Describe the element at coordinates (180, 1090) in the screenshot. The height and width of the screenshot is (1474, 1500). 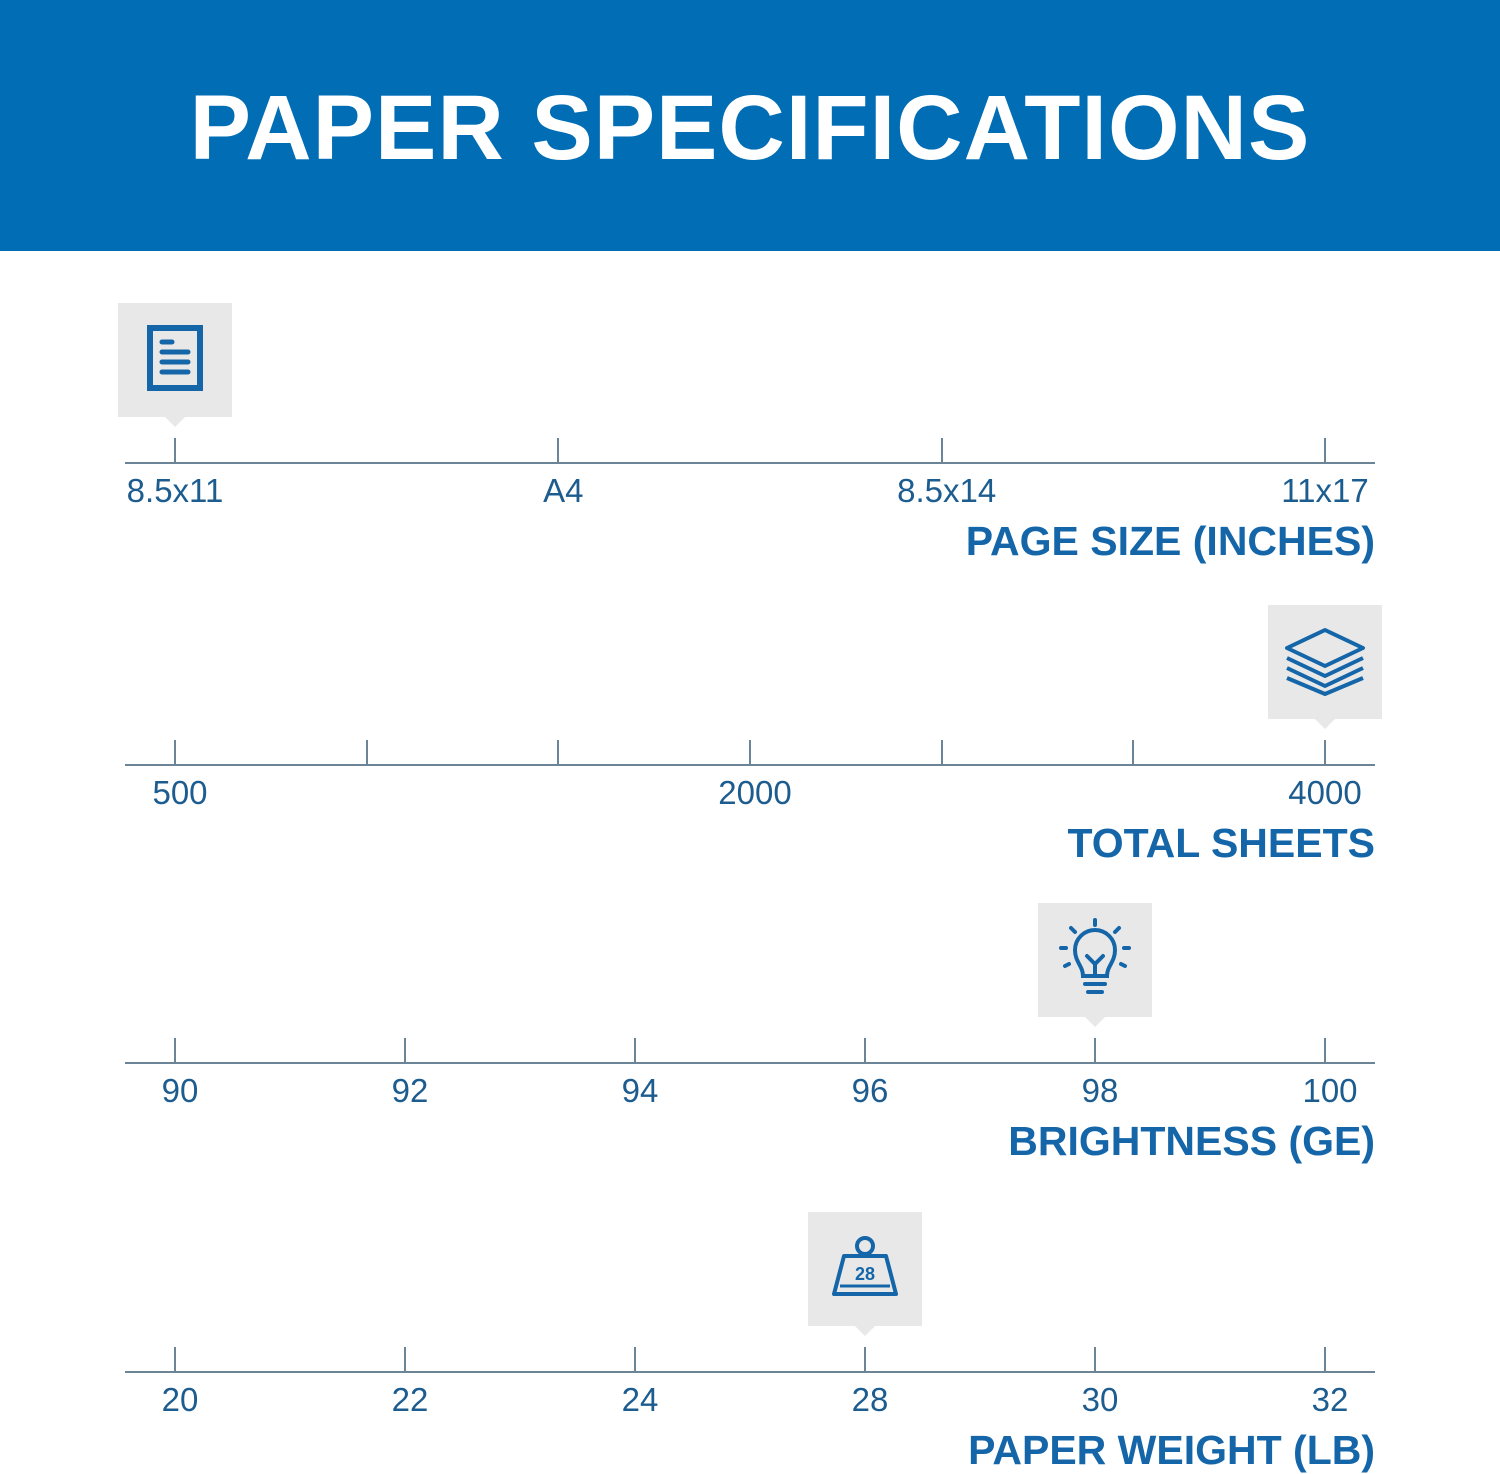
I see `tick-label: 90` at that location.